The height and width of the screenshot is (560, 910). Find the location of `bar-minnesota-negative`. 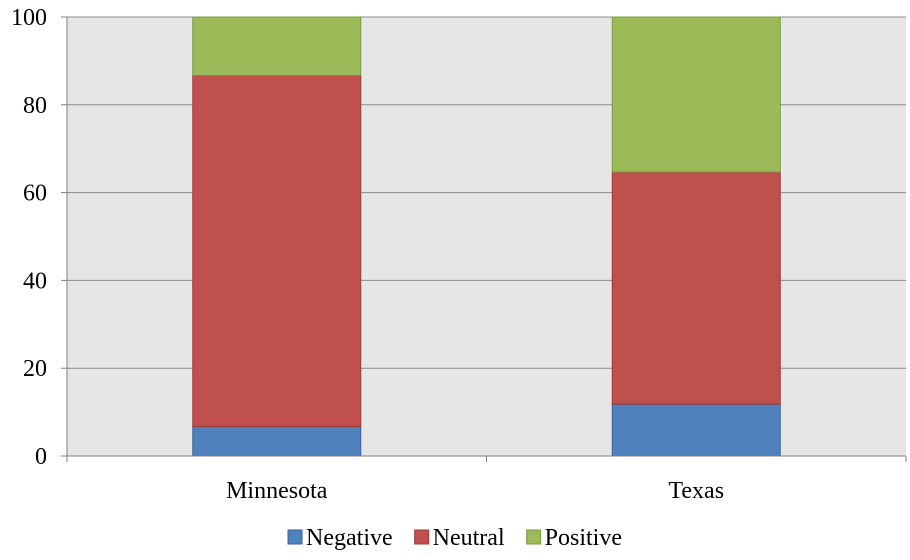

bar-minnesota-negative is located at coordinates (277, 441).